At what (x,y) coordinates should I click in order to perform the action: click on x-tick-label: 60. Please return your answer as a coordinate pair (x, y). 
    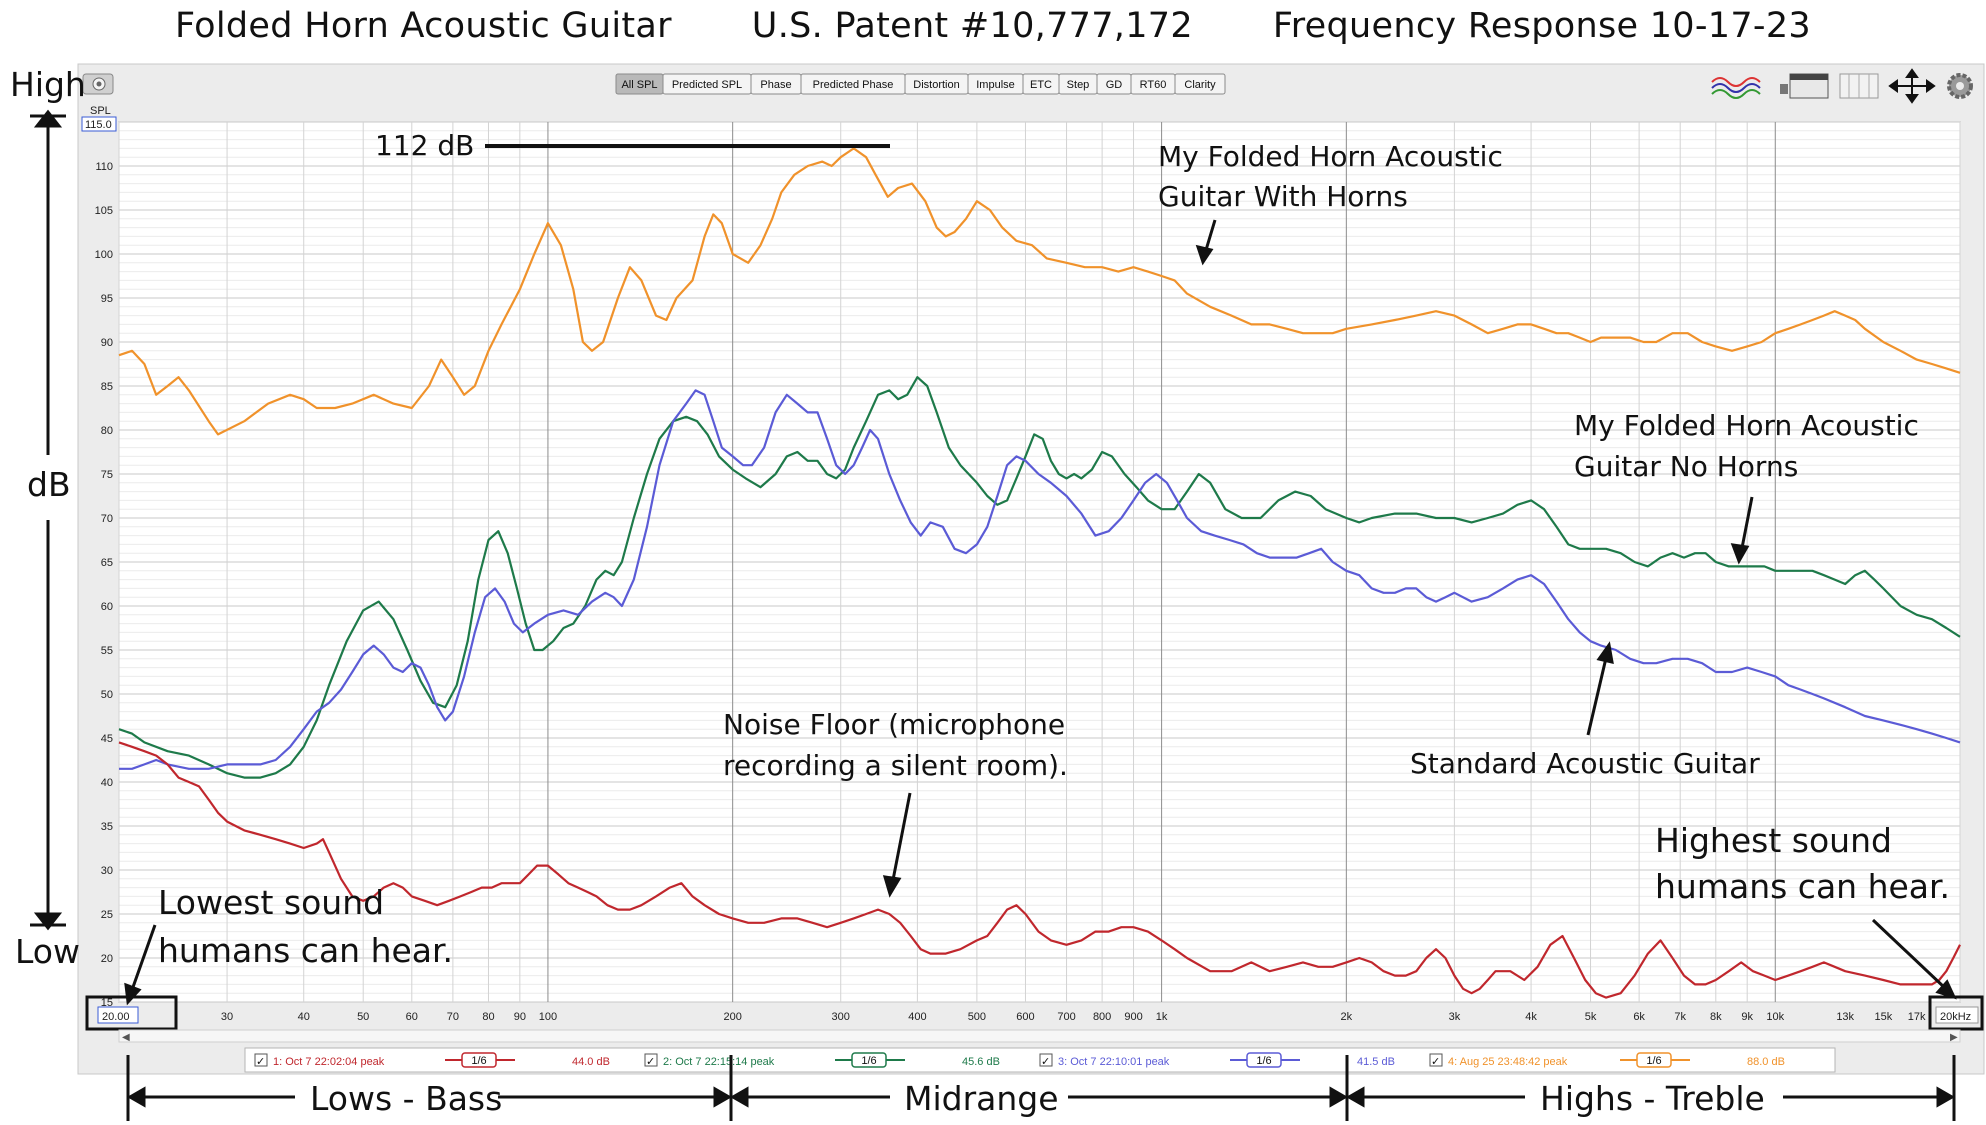
    Looking at the image, I should click on (412, 1017).